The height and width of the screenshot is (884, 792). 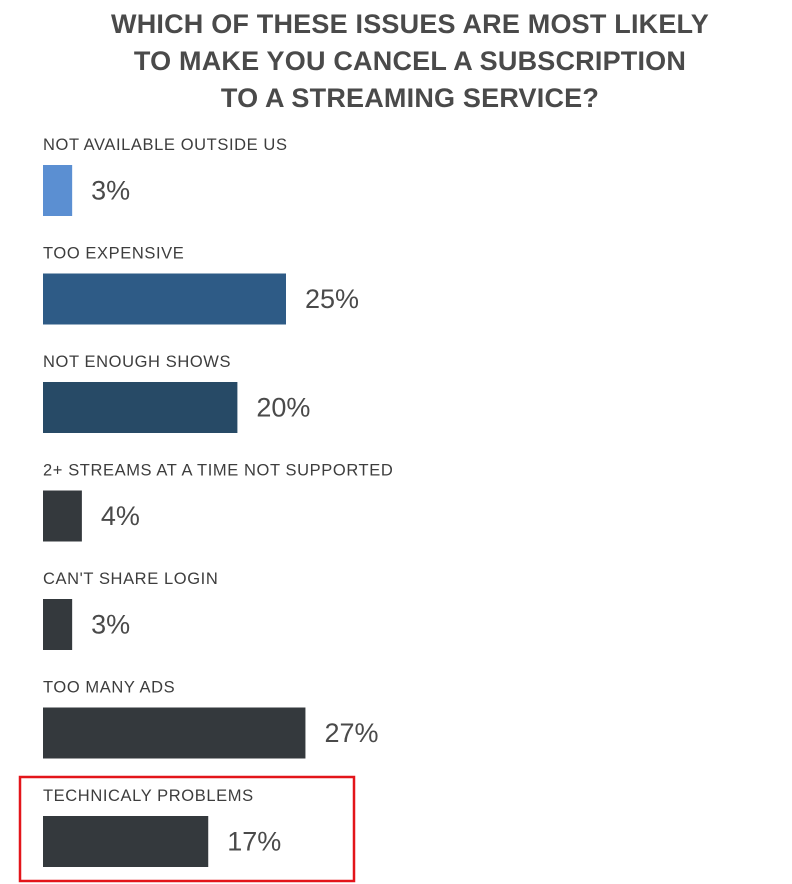 I want to click on chart-title-line-2: TO MAKE YOU CANCEL A SUBSCRIPTION, so click(x=410, y=61).